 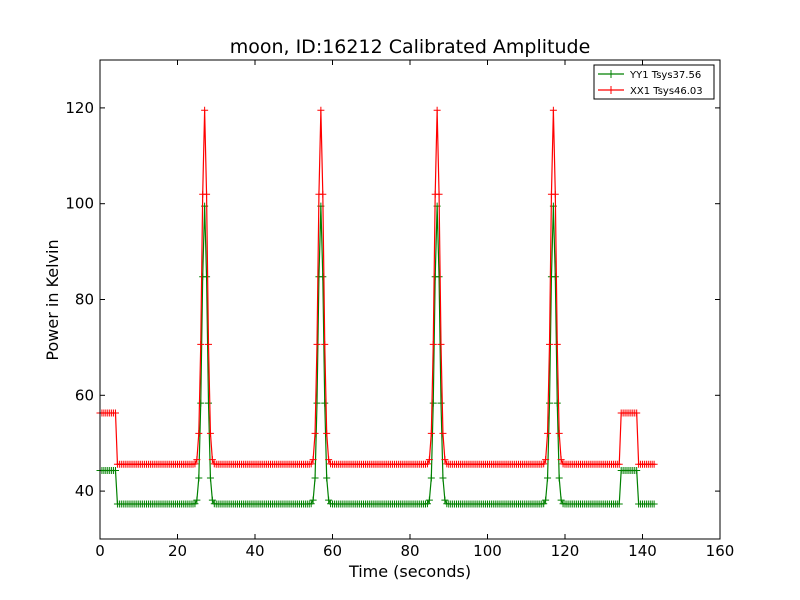 I want to click on chart-title: moon, ID:16212 Calibrated Amplitude, so click(x=410, y=47).